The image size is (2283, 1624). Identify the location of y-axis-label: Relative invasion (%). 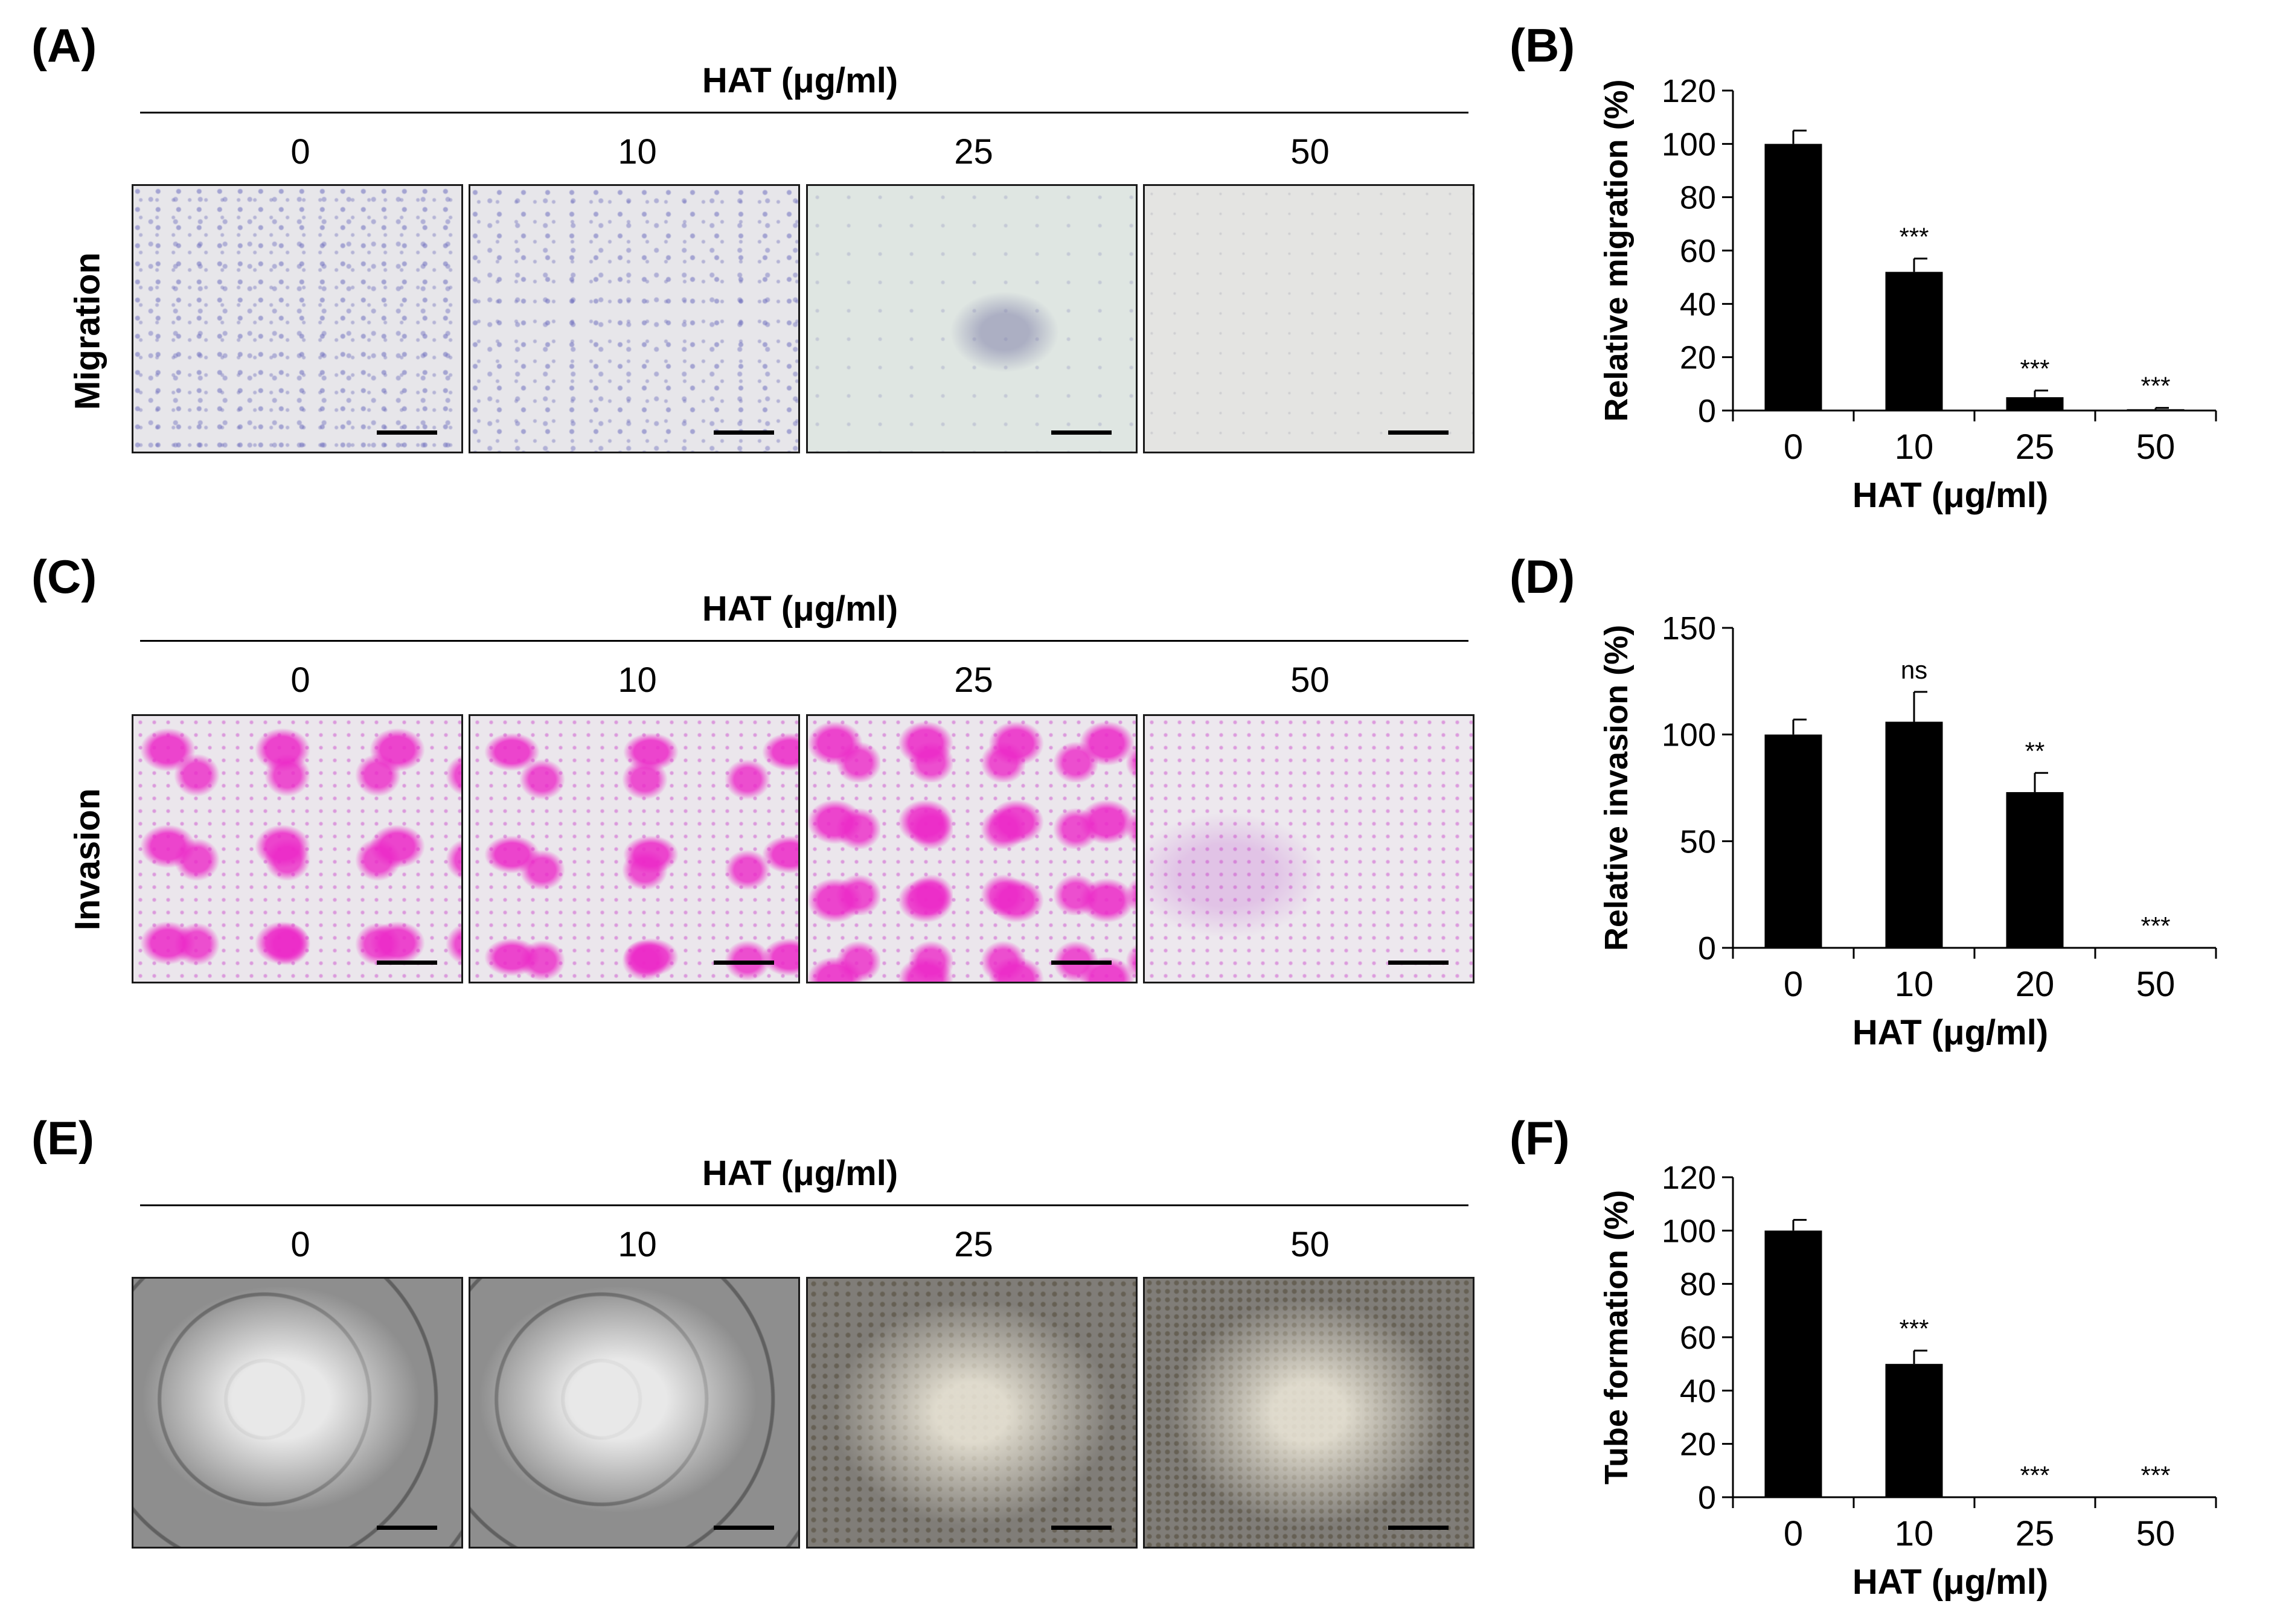
(1616, 788).